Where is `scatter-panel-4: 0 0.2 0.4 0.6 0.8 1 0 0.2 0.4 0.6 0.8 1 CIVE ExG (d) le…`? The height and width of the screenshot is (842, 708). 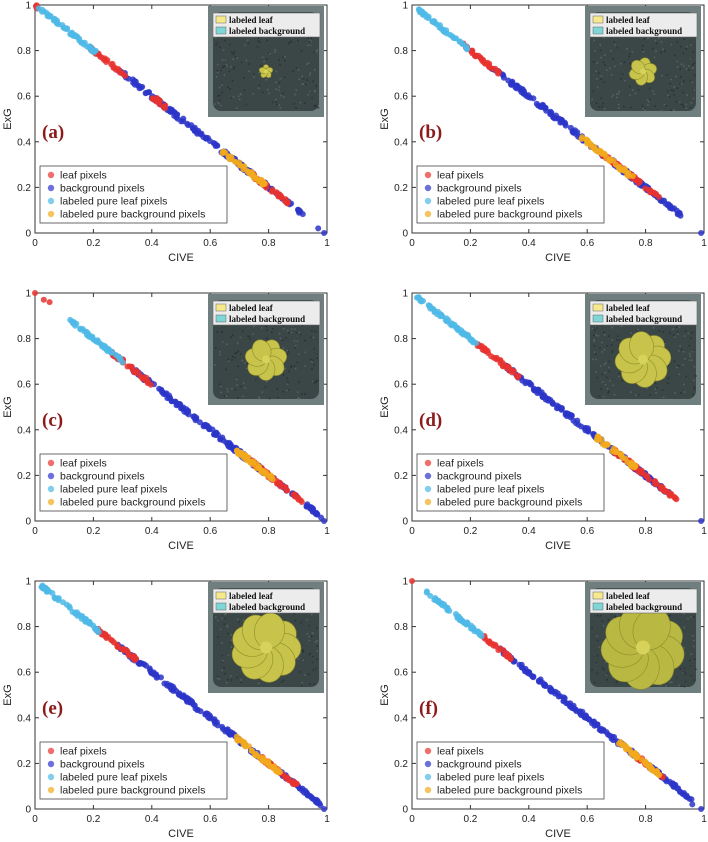
scatter-panel-4: 0 0.2 0.4 0.6 0.8 1 0 0.2 0.4 0.6 0.8 1 CIVE ExG (d) le… is located at coordinates (543, 421).